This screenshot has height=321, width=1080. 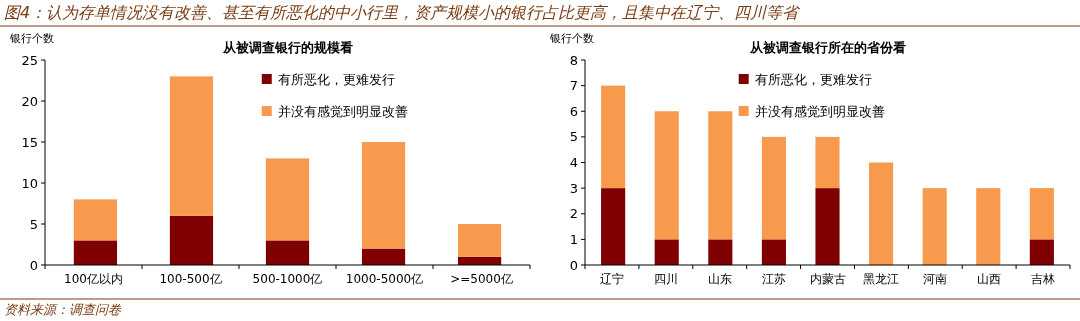 What do you see at coordinates (827, 279) in the screenshot?
I see `x-tick-label: 内蒙古` at bounding box center [827, 279].